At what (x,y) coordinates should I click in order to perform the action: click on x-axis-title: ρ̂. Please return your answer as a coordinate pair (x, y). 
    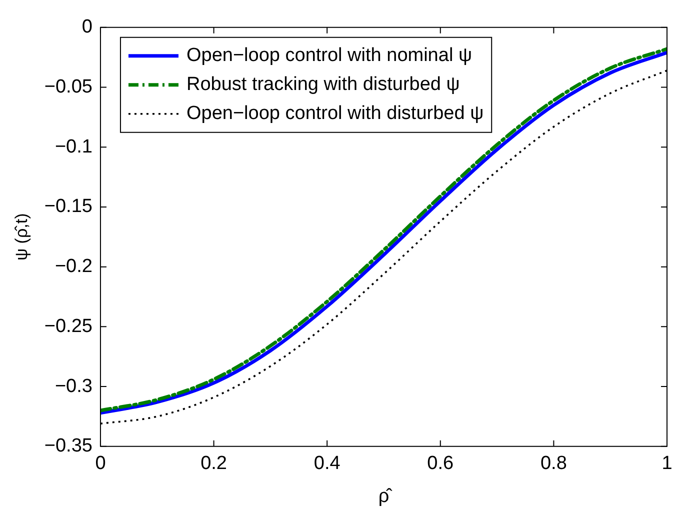
    Looking at the image, I should click on (386, 496).